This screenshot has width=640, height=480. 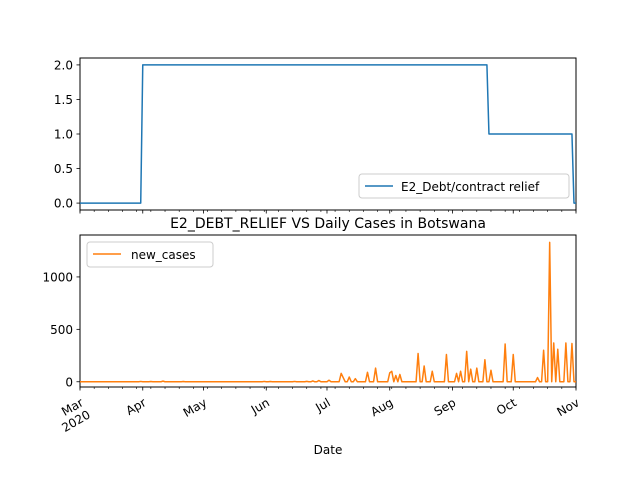 I want to click on top-y-tick-label: 2.0, so click(x=63, y=65).